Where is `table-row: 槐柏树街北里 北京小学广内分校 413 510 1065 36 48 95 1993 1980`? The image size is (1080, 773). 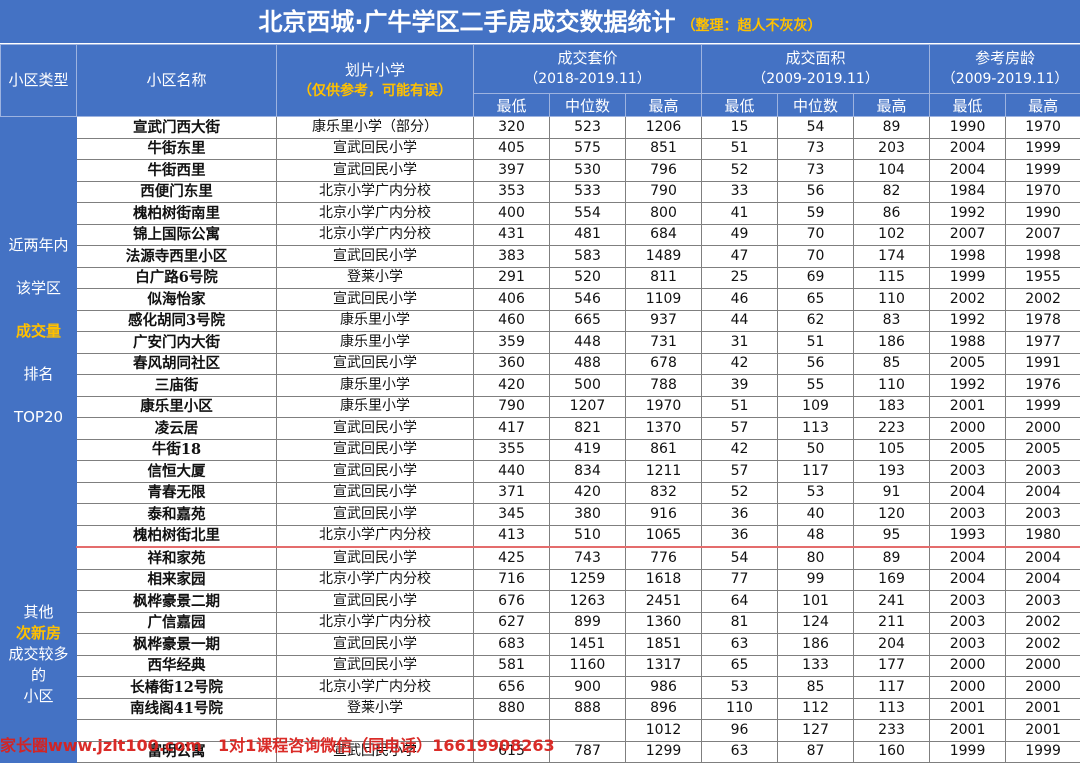
table-row: 槐柏树街北里 北京小学广内分校 413 510 1065 36 48 95 1993 1980 is located at coordinates (540, 536).